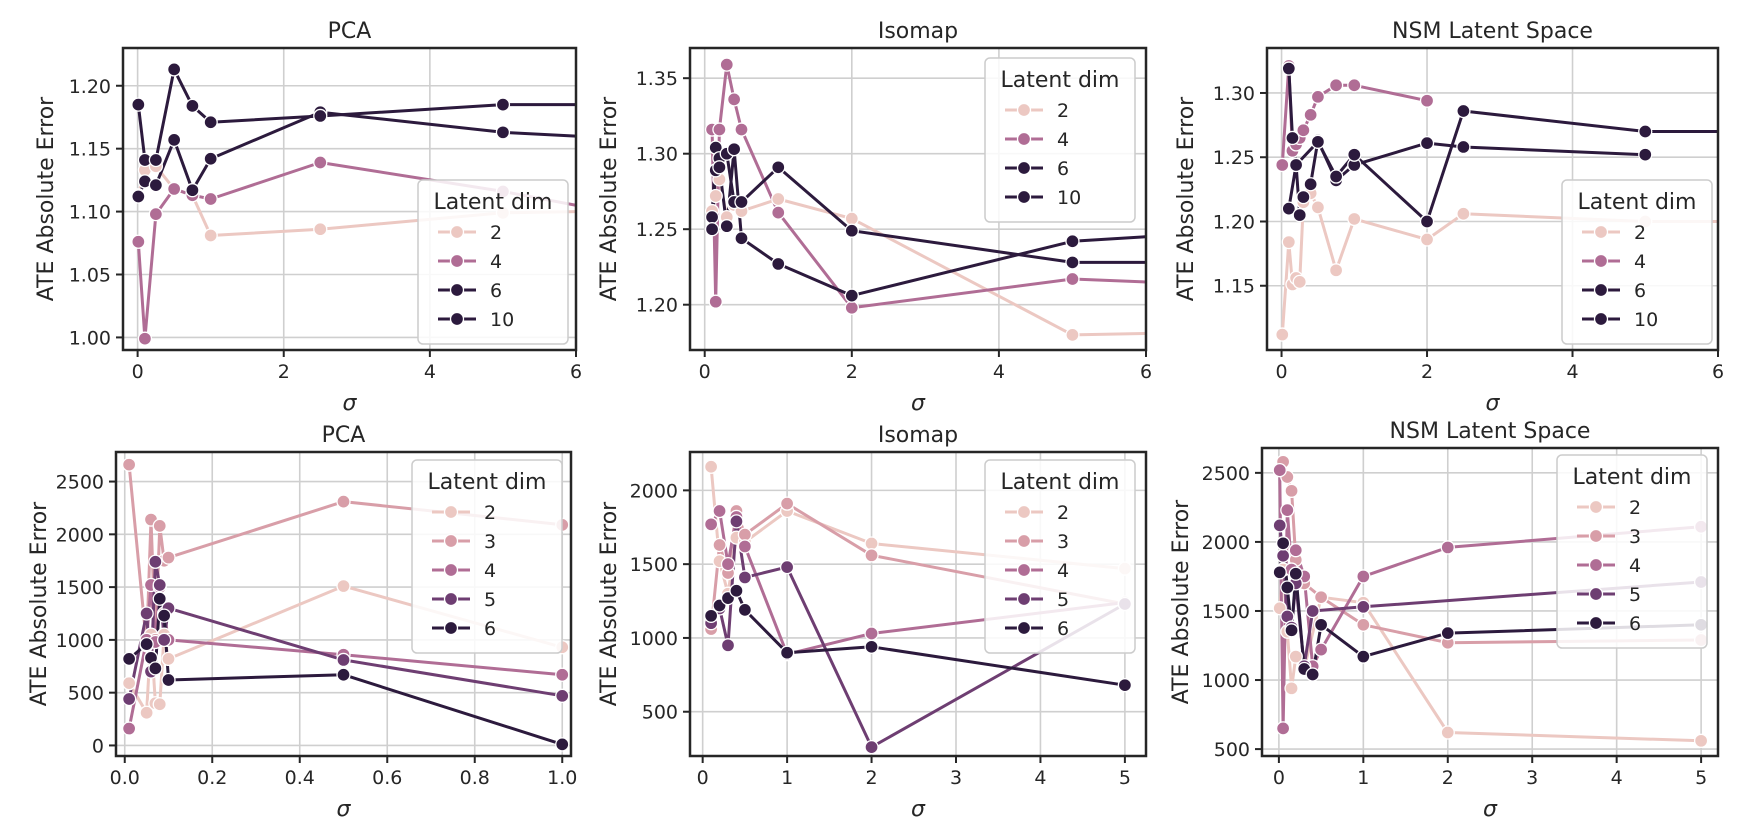 The width and height of the screenshot is (1738, 822). What do you see at coordinates (1637, 262) in the screenshot?
I see `legend: Latent dim 2 4 6 10` at bounding box center [1637, 262].